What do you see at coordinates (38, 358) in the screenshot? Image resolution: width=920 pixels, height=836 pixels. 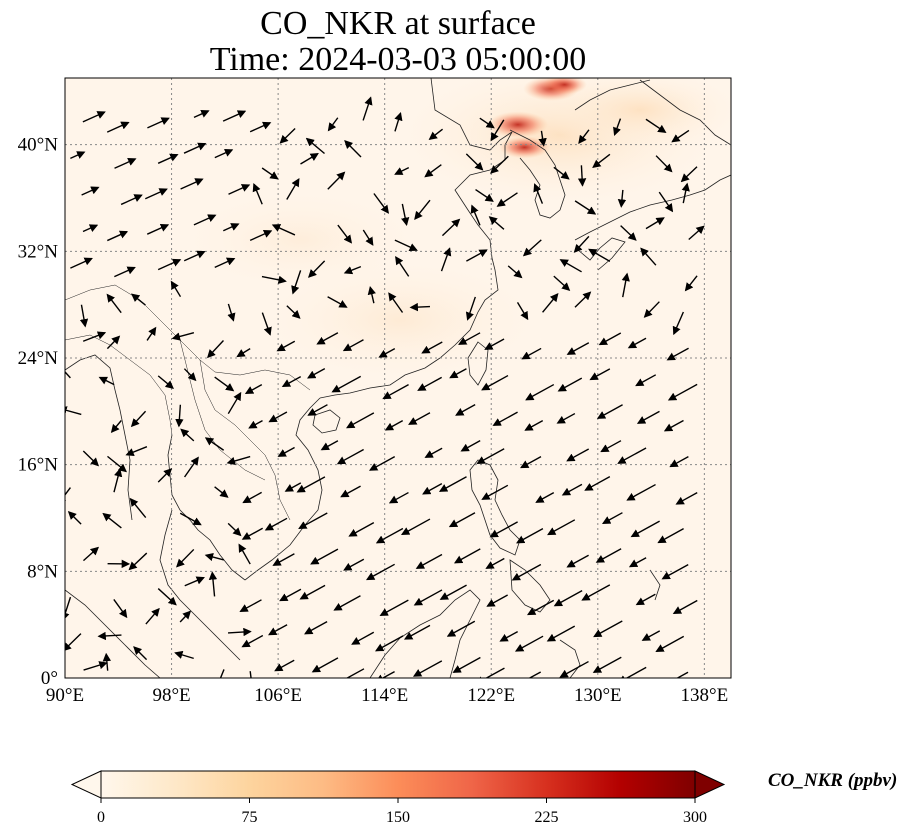 I see `lat-tick-label: 24°N` at bounding box center [38, 358].